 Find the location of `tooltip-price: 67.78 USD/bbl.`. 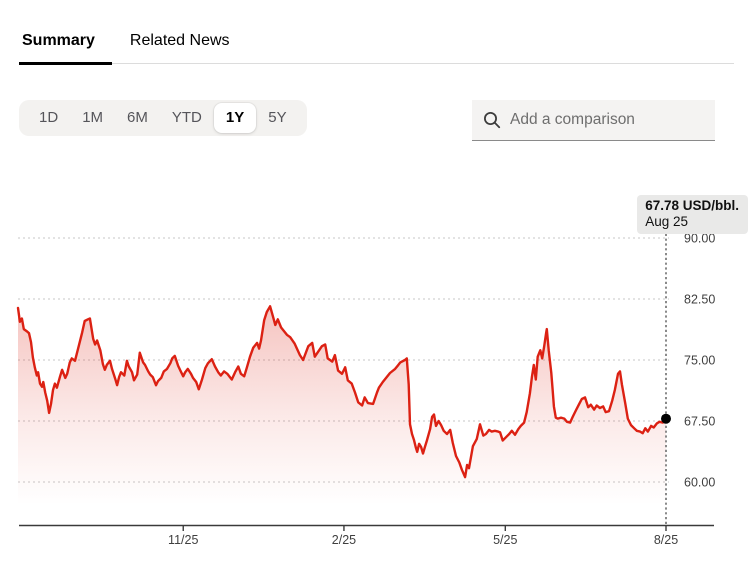

tooltip-price: 67.78 USD/bbl. is located at coordinates (692, 205).